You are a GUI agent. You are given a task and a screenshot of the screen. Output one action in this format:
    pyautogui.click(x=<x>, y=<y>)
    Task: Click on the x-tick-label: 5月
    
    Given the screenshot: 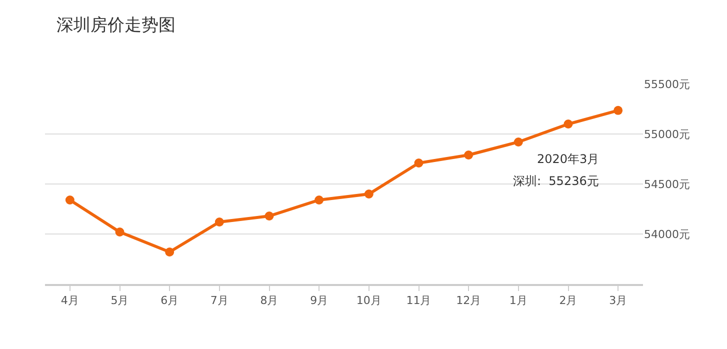 What is the action you would take?
    pyautogui.click(x=119, y=301)
    